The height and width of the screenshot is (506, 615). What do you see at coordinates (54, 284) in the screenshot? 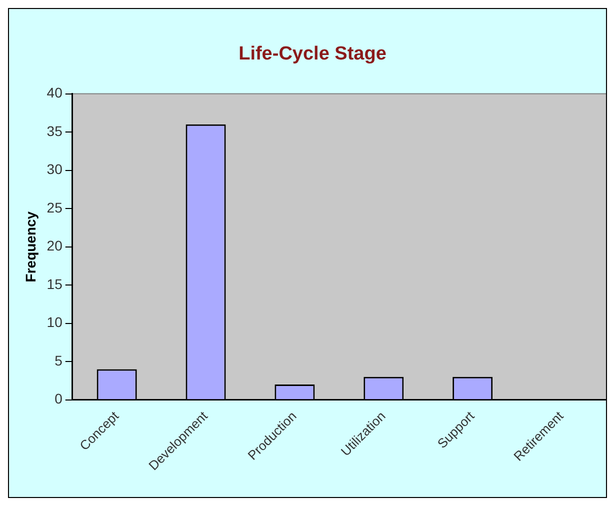
I see `y-tick-label: 15` at bounding box center [54, 284].